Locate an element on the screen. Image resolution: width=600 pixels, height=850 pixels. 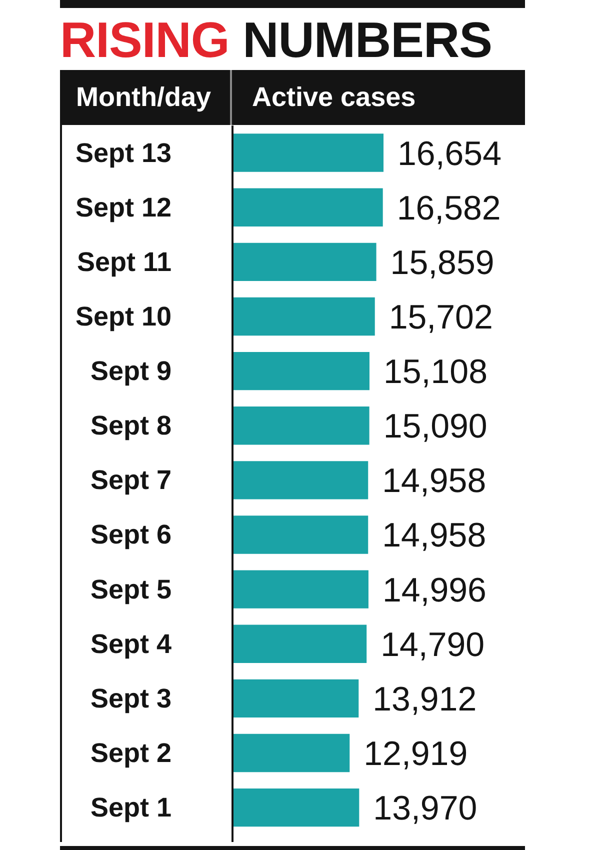
y-tick-label: Sept 1 is located at coordinates (131, 807).